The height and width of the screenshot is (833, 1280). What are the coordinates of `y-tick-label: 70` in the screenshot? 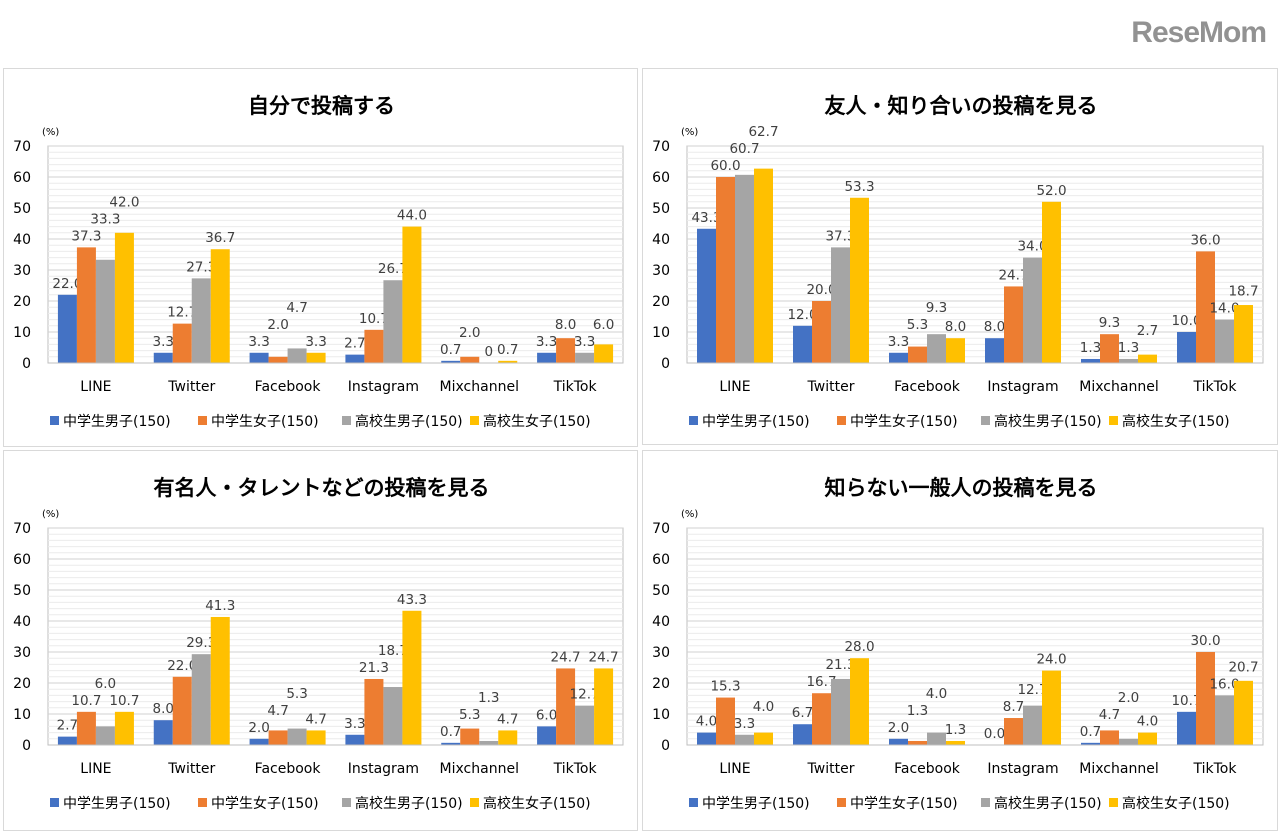 It's located at (22, 147).